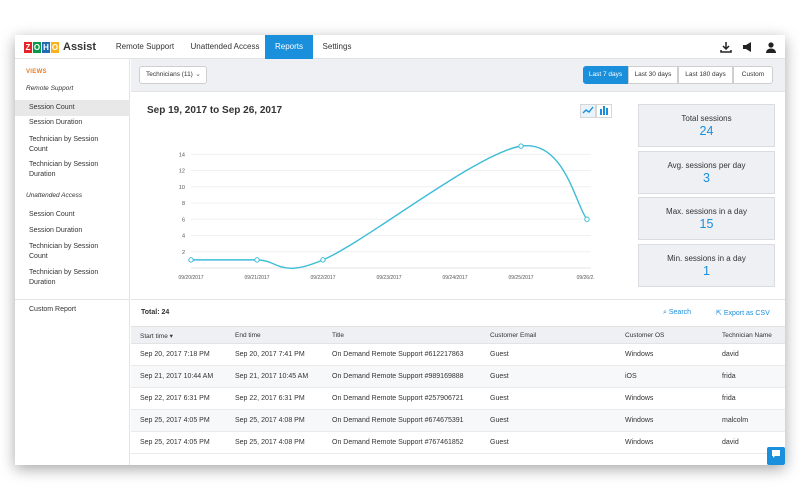 The width and height of the screenshot is (800, 500). What do you see at coordinates (56, 122) in the screenshot?
I see `sidebar-item-session-duration: Session Duration` at bounding box center [56, 122].